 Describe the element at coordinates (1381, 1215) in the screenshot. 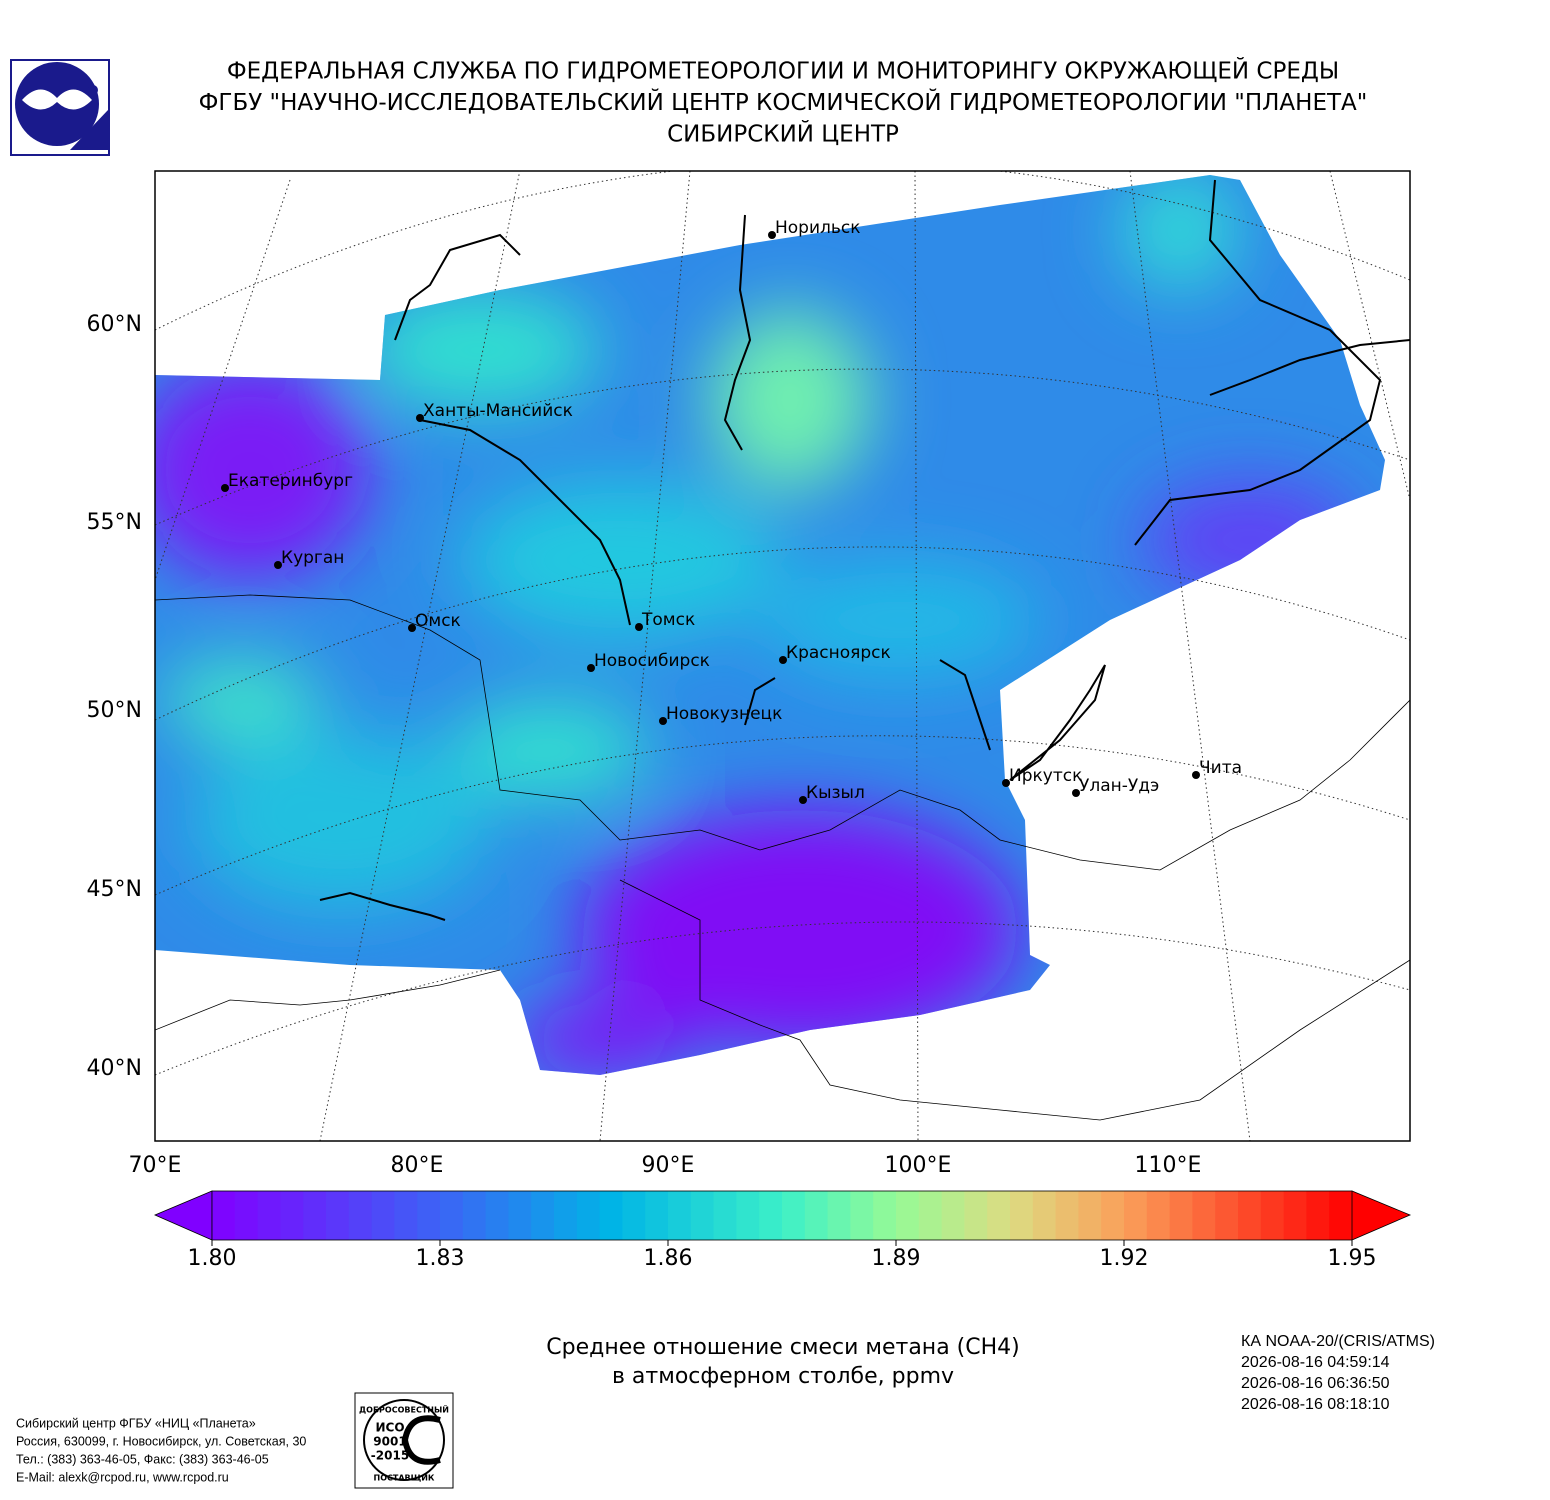

I see `colorbar-extend-high` at that location.